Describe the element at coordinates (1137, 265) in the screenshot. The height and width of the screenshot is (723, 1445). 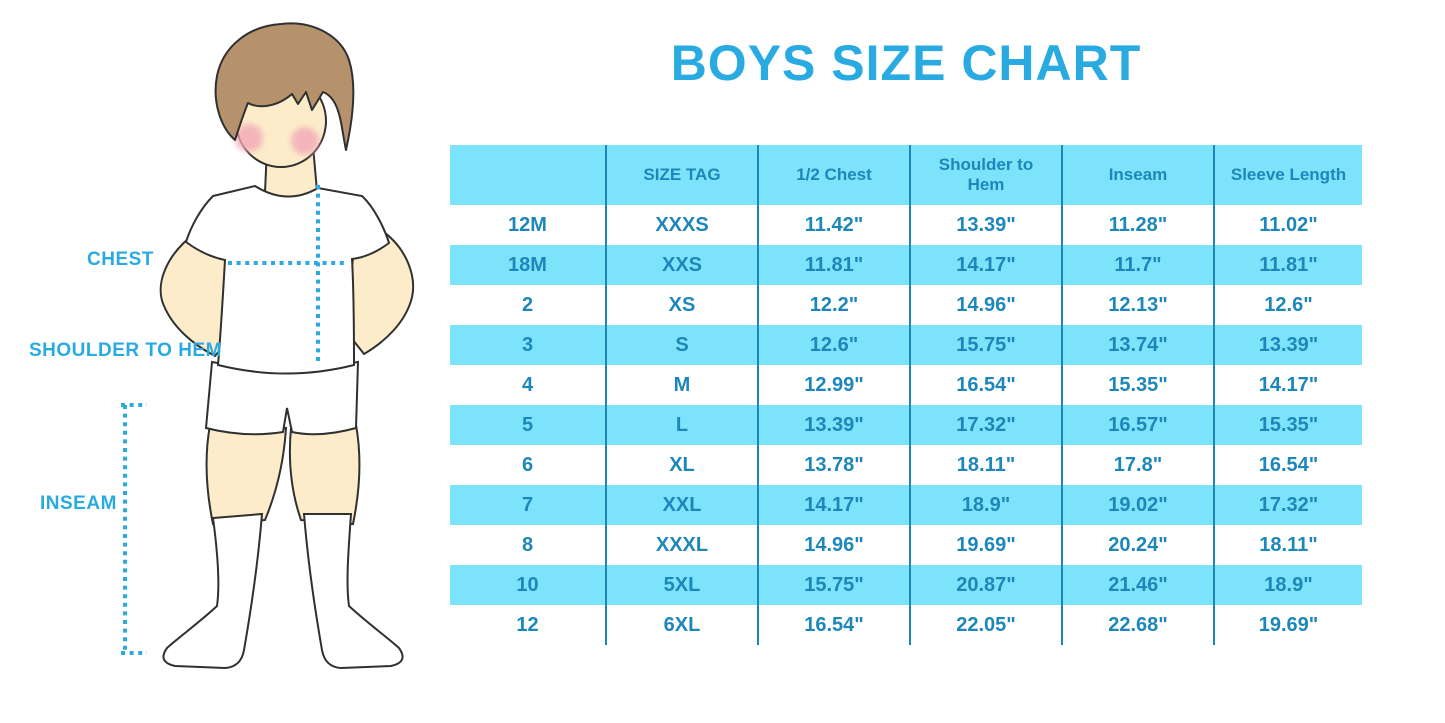
I see `table-cell: 11.7"` at that location.